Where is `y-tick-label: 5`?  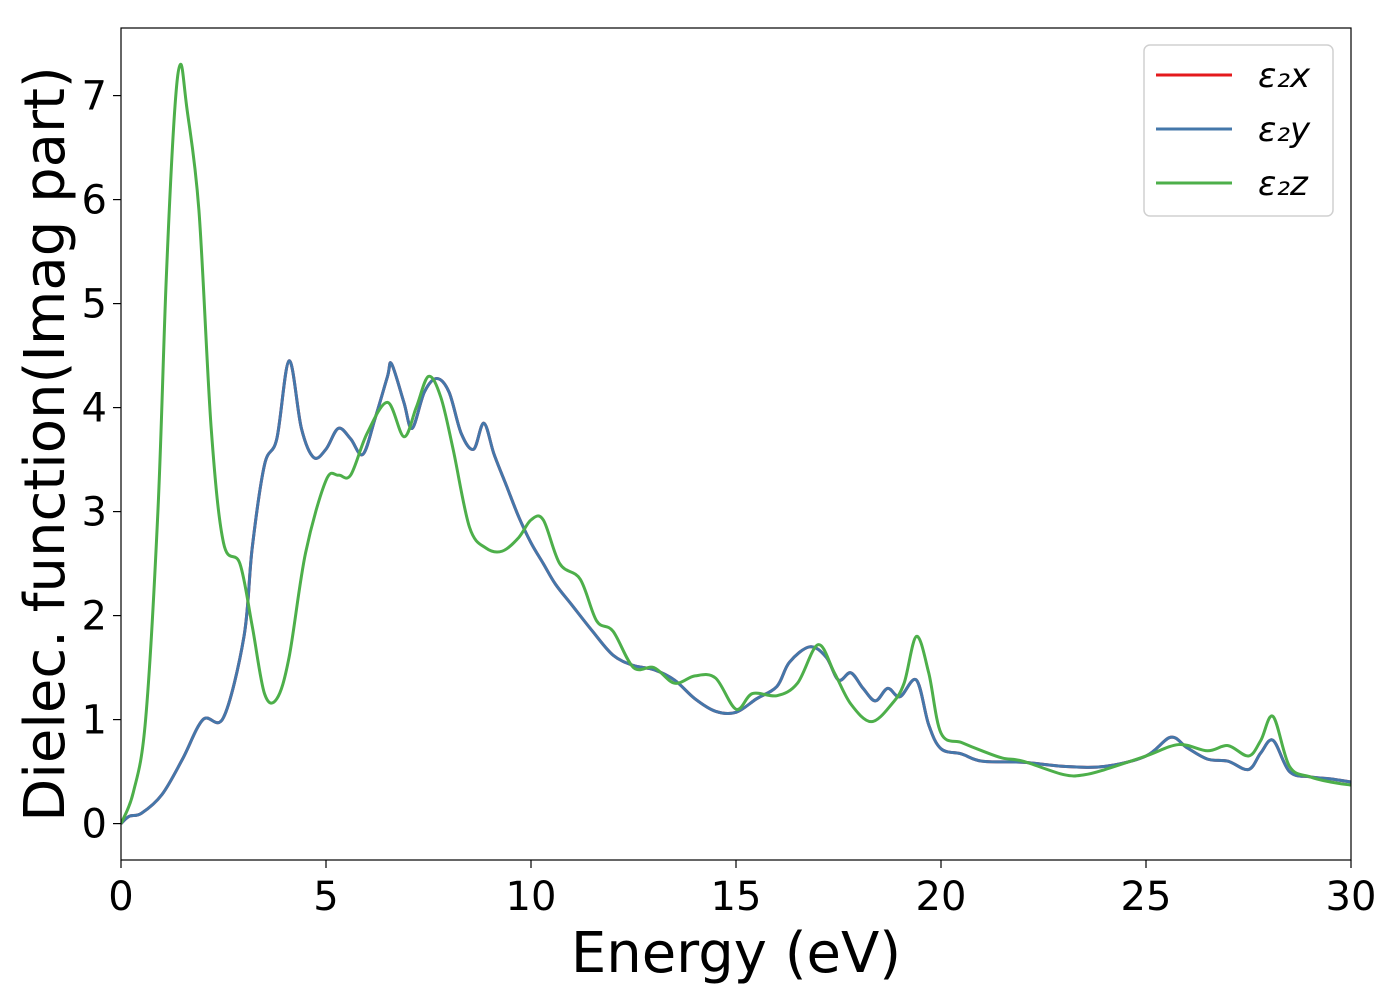 y-tick-label: 5 is located at coordinates (94, 305).